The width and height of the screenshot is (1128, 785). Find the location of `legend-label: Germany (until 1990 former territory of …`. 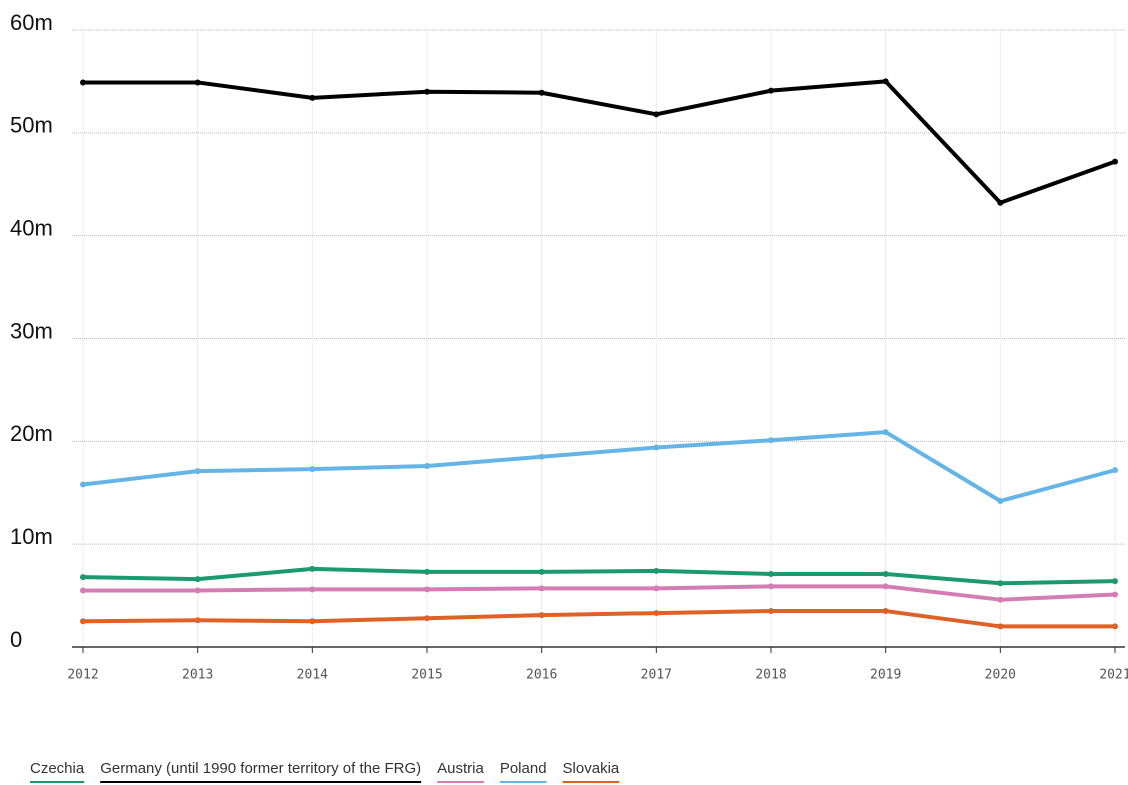

legend-label: Germany (until 1990 former territory of … is located at coordinates (260, 768).